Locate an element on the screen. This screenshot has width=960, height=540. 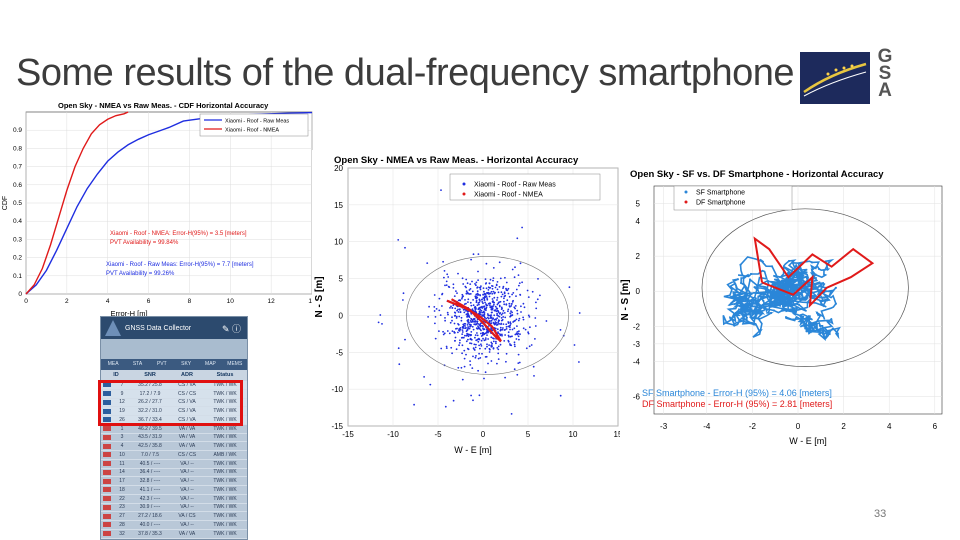
tab-sky: SKY is located at coordinates (186, 364).